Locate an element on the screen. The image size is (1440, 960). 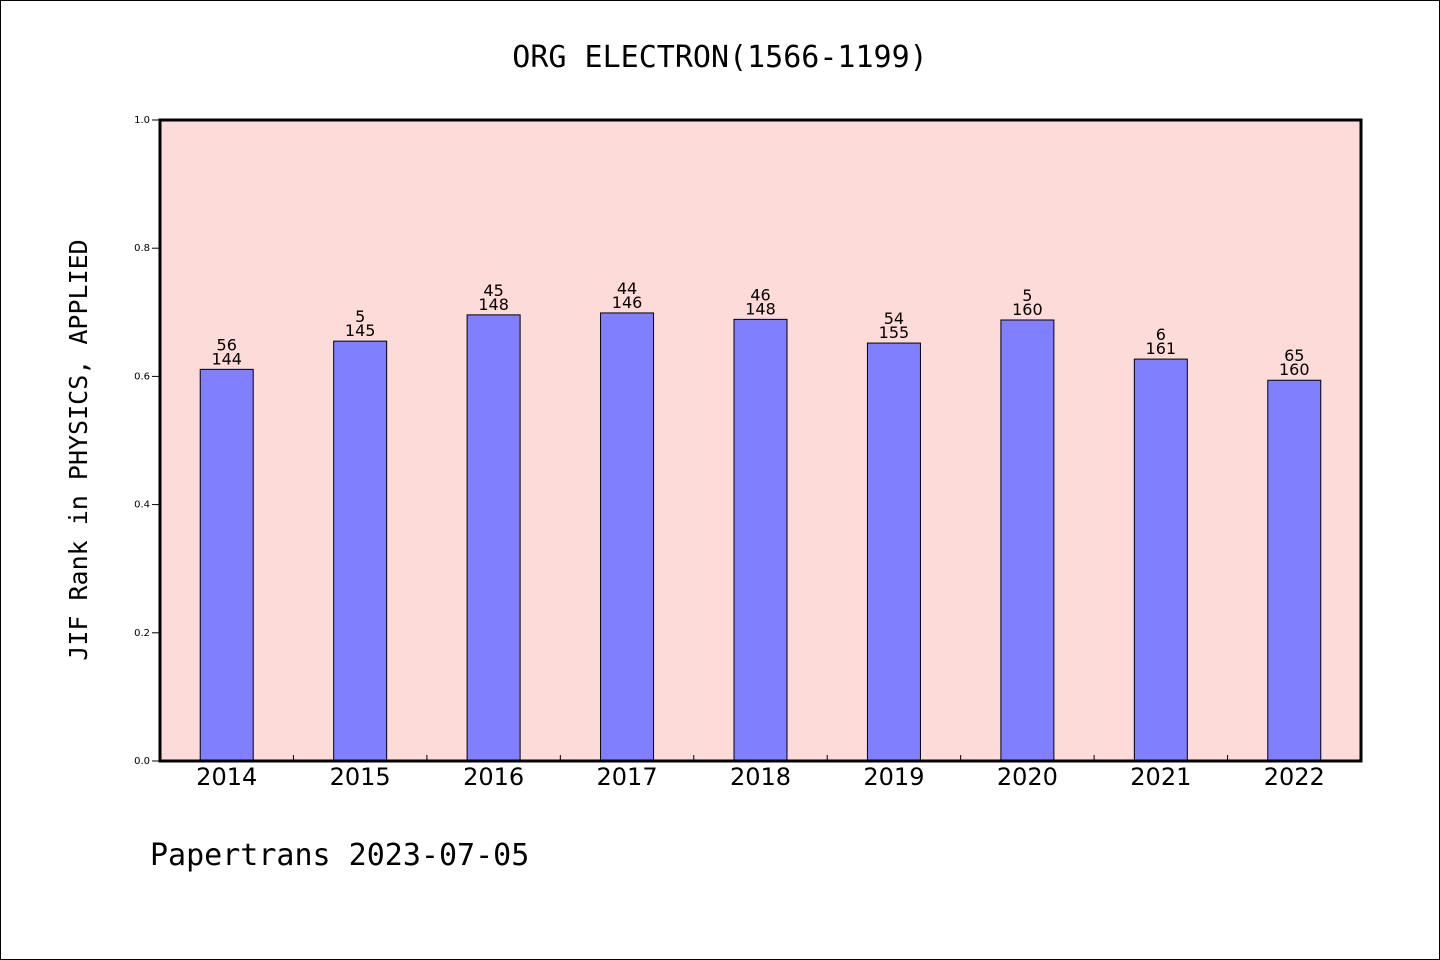
bar-total-label: 155 is located at coordinates (894, 332).